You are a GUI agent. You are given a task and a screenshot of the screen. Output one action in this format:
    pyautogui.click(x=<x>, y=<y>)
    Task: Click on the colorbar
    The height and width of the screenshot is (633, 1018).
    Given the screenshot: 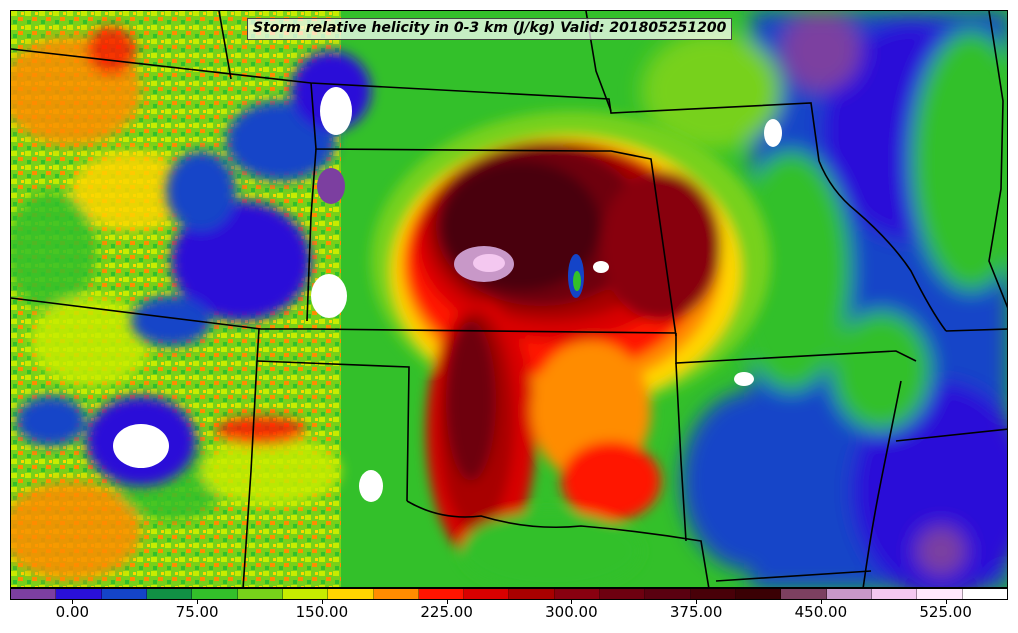 What is the action you would take?
    pyautogui.click(x=509, y=594)
    